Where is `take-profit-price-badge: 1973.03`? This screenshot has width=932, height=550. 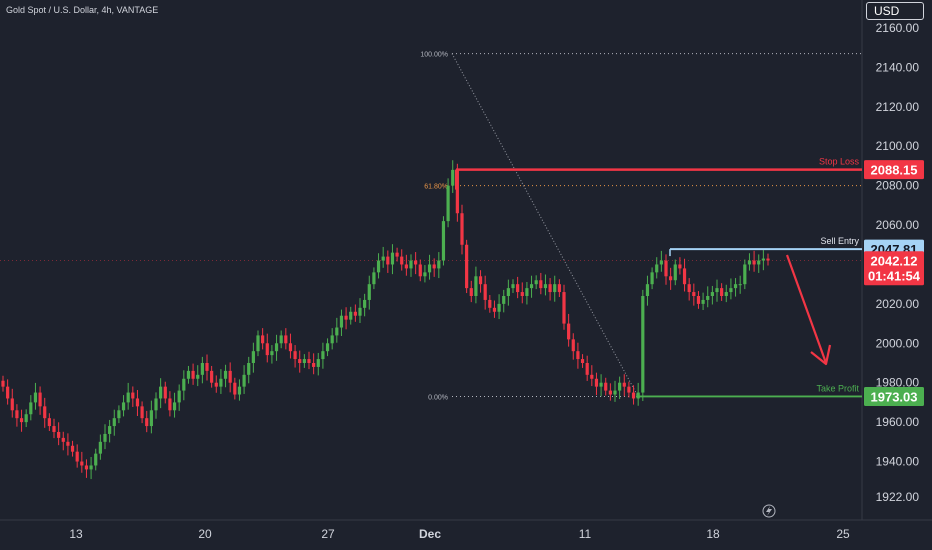 take-profit-price-badge: 1973.03 is located at coordinates (894, 396).